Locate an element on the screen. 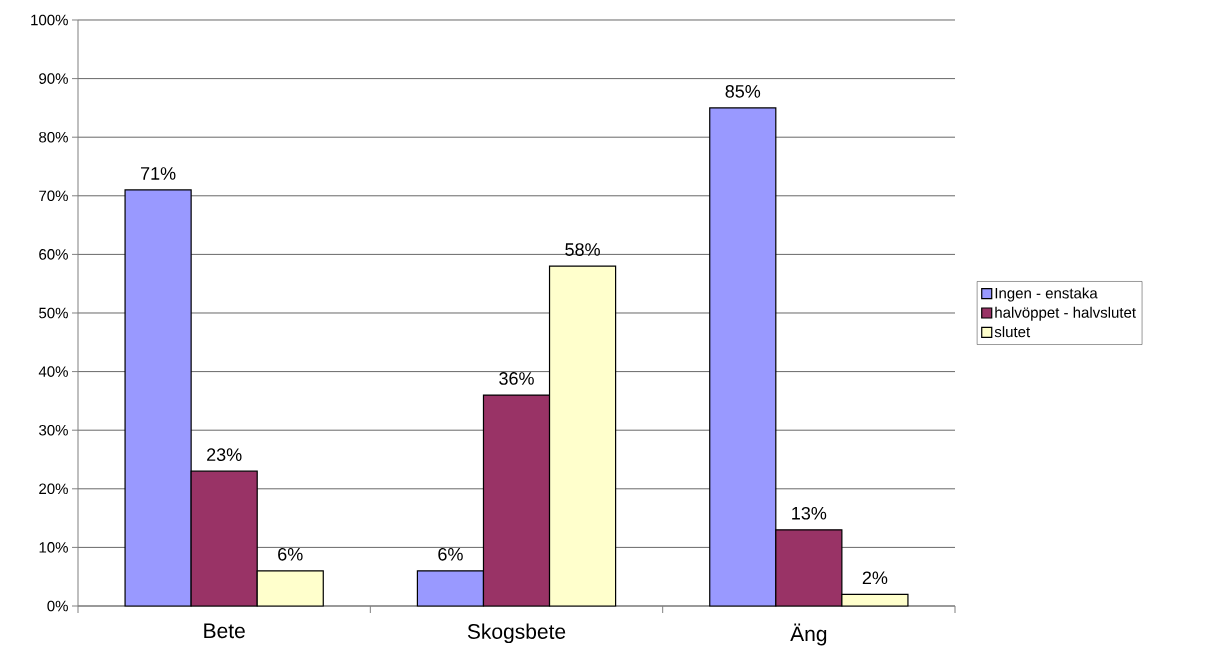 This screenshot has height=671, width=1215. y-tick-label: 50% is located at coordinates (53, 313).